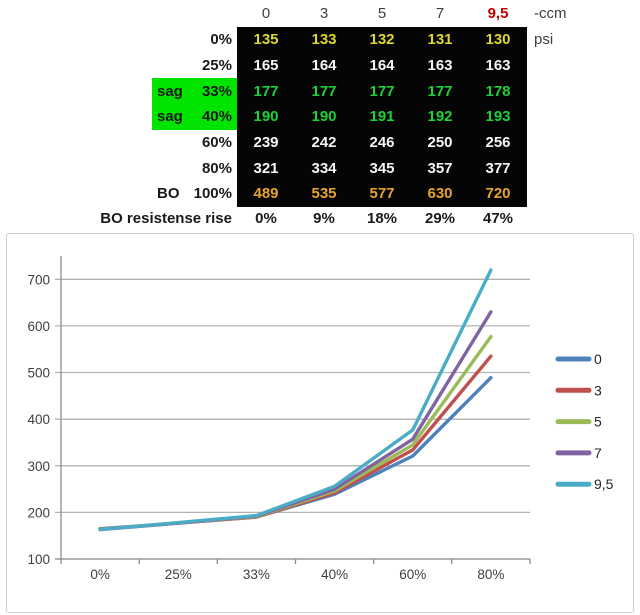 The image size is (640, 615). Describe the element at coordinates (216, 91) in the screenshot. I see `row-label: 33%` at that location.